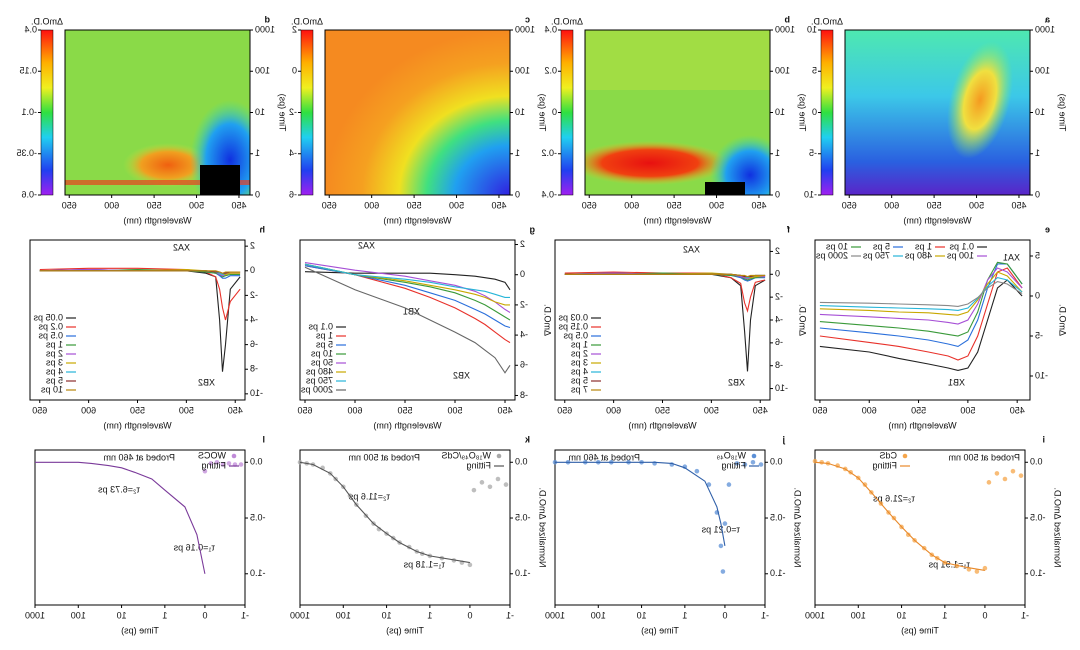 The width and height of the screenshot is (1080, 650). Describe the element at coordinates (788, 229) in the screenshot. I see `panel-label: f` at that location.